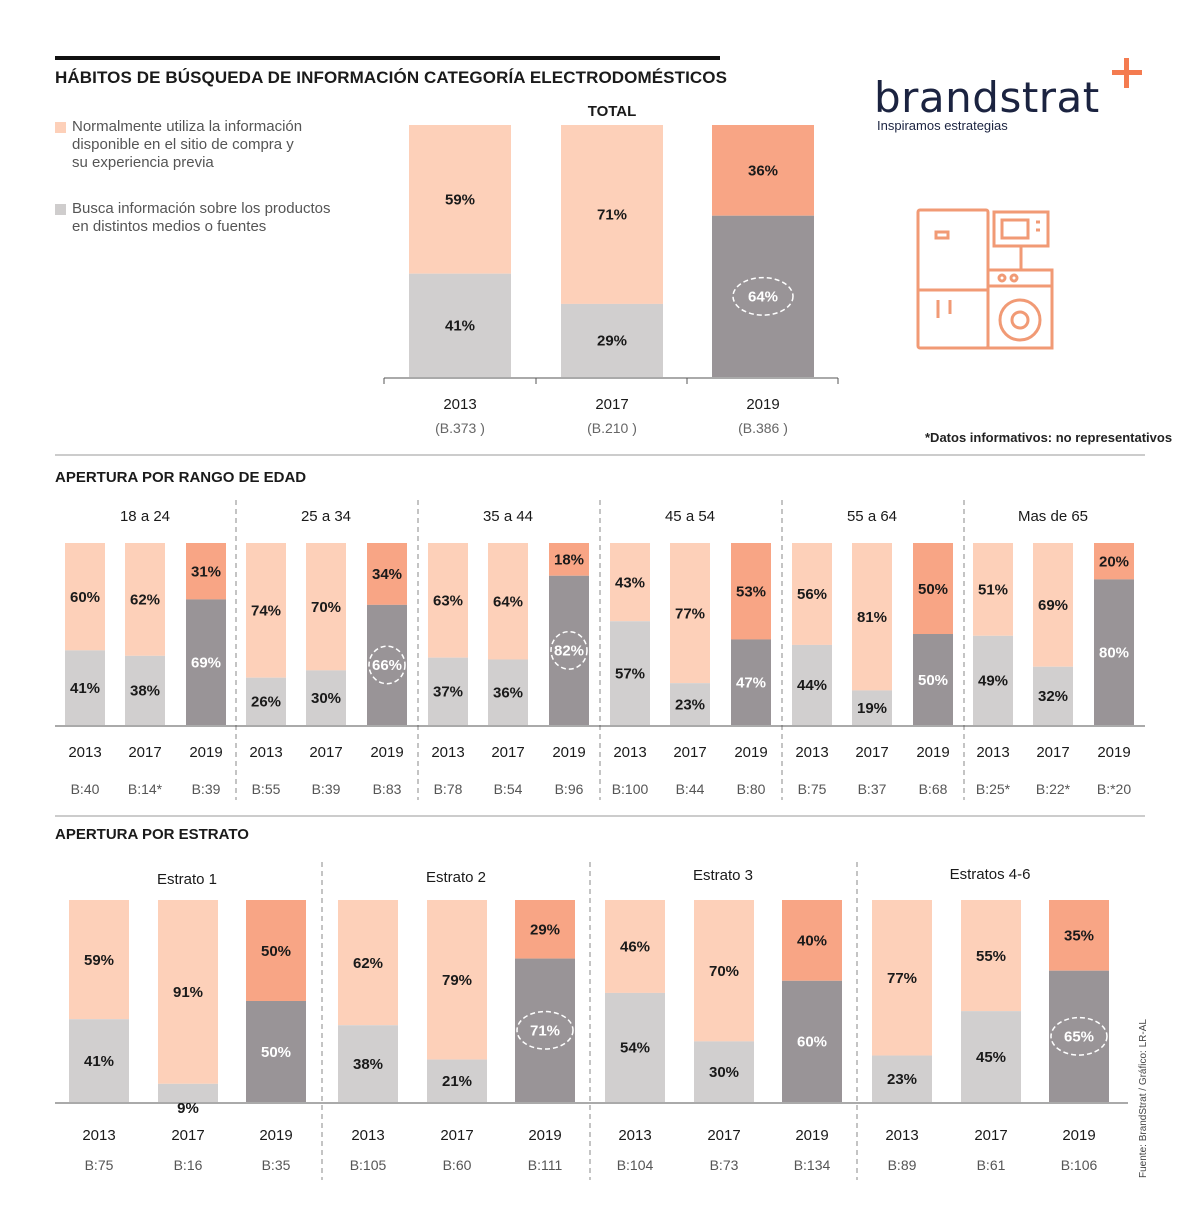  Describe the element at coordinates (872, 617) in the screenshot. I see `bar-top-55-a-64-2017` at that location.